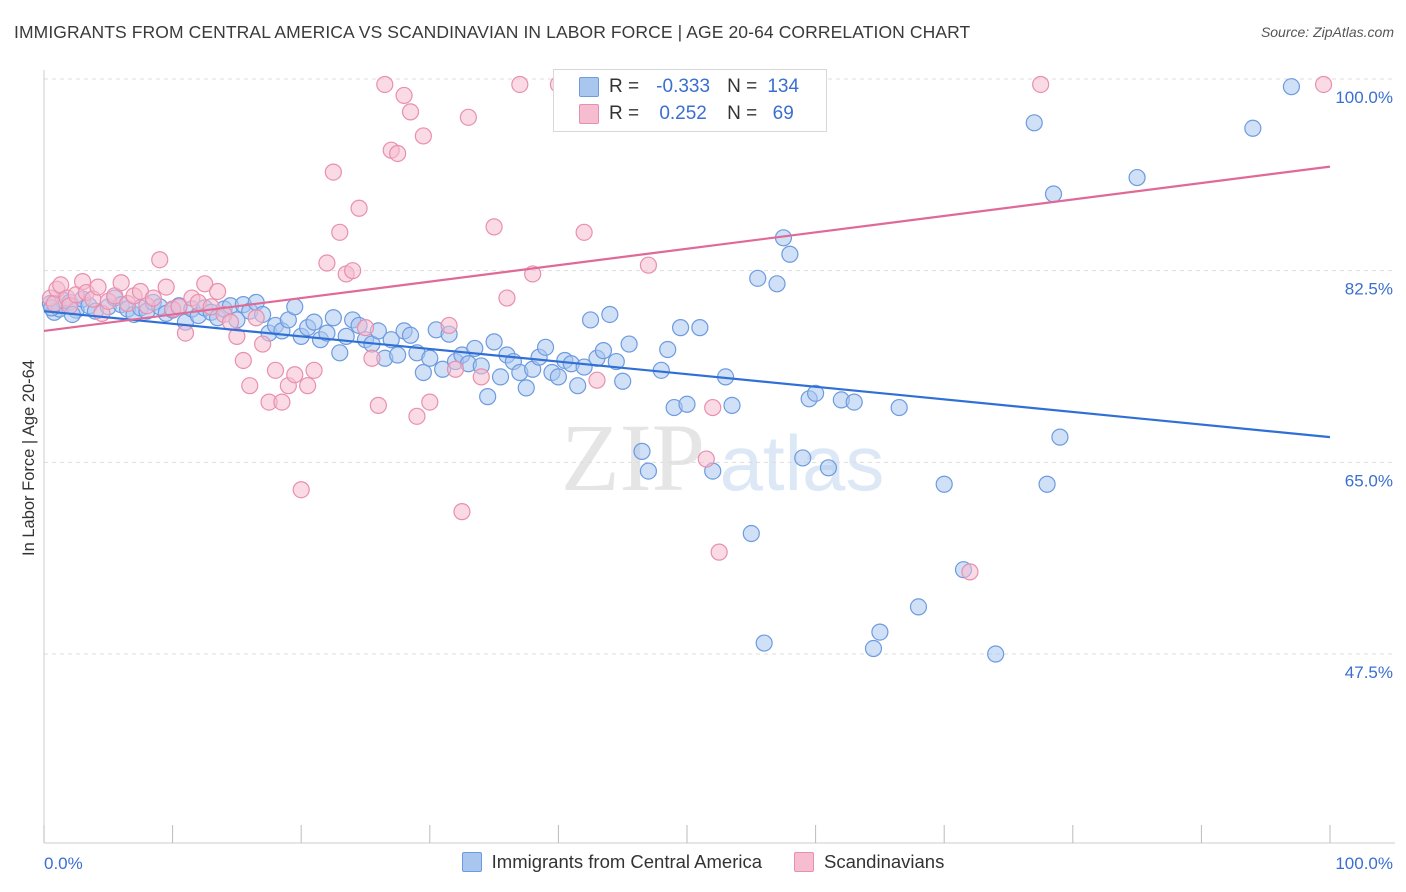  I want to click on y-axis-label: In Labor Force | Age 20-64, so click(29, 458).